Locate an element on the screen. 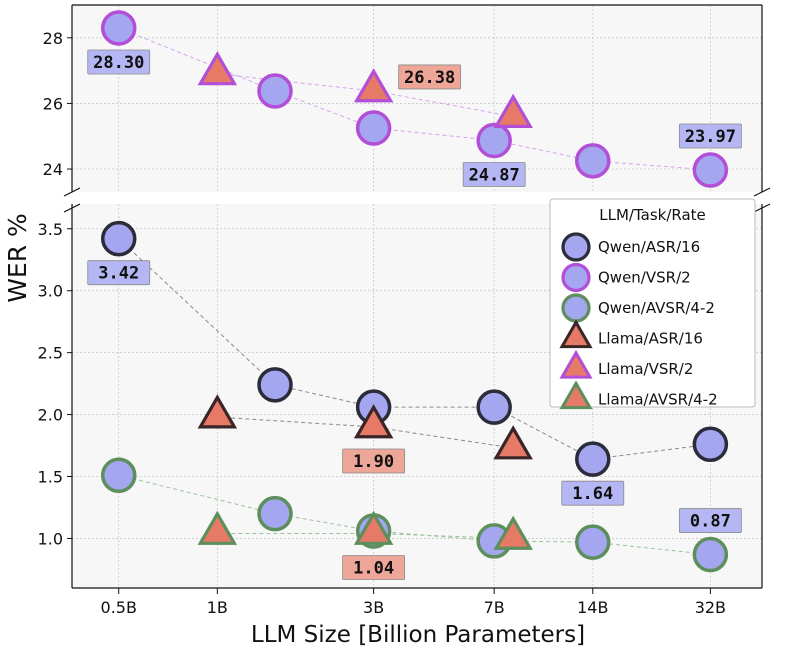  data-label: 1.04 is located at coordinates (373, 568).